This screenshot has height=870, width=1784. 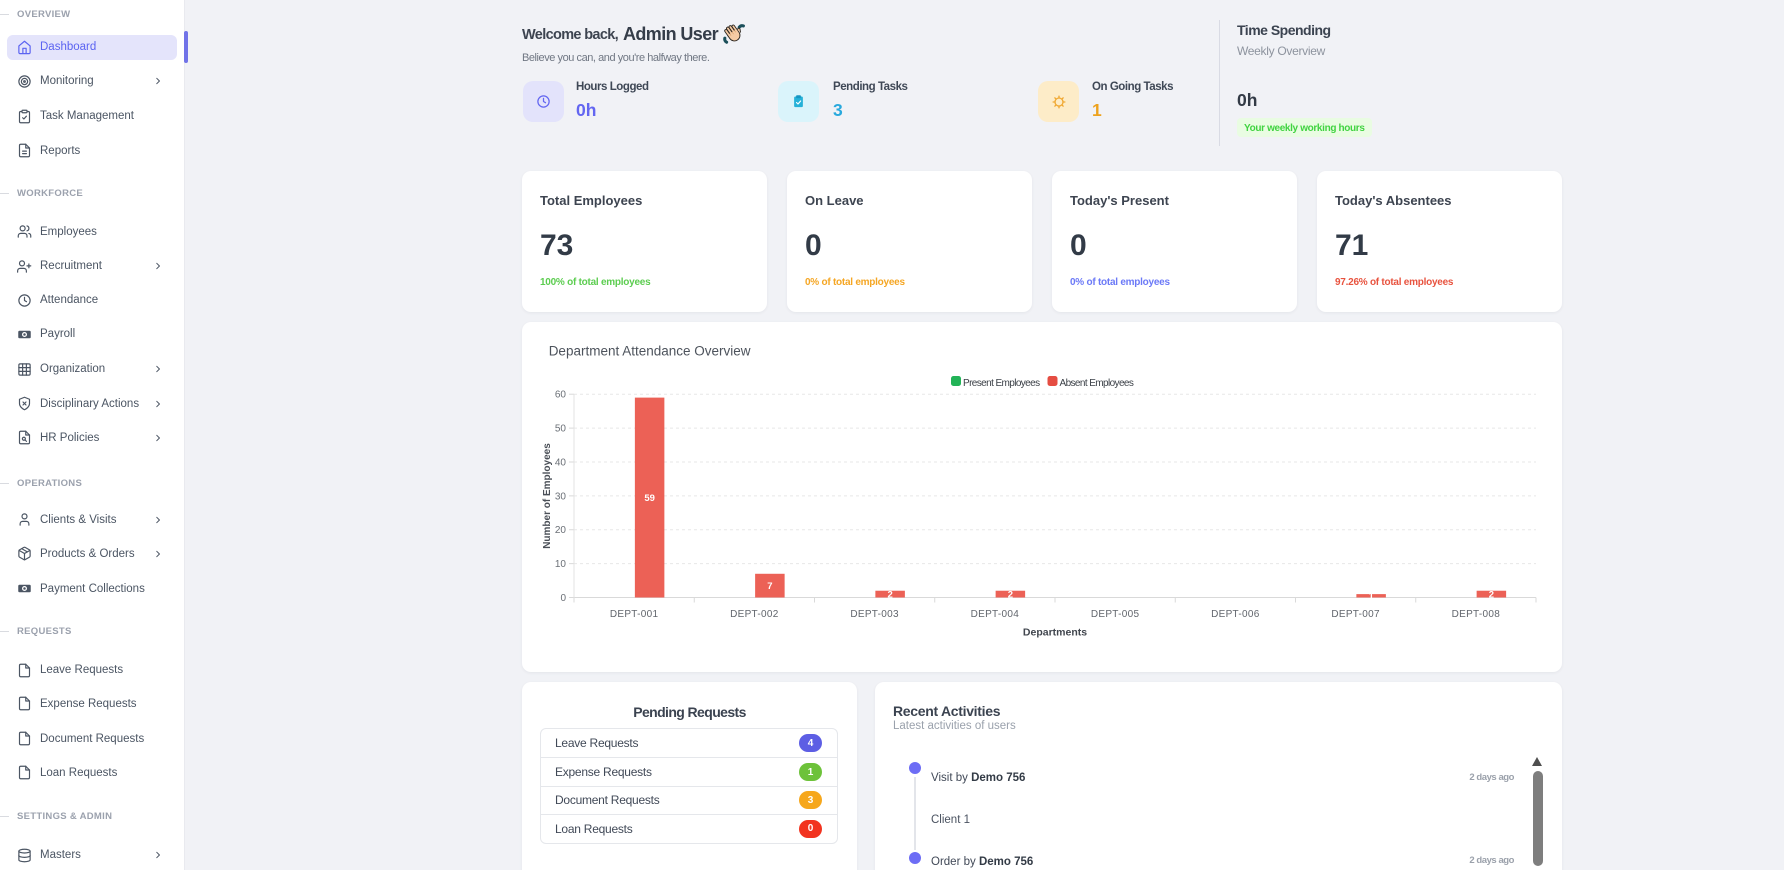 I want to click on svg-text: Departments, so click(x=1055, y=633).